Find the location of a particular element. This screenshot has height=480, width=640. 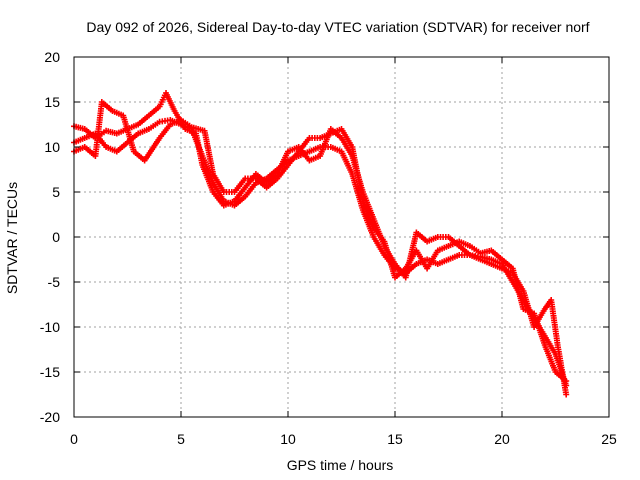

y-axis-label: SDTVAR / TECUs is located at coordinates (12, 238).